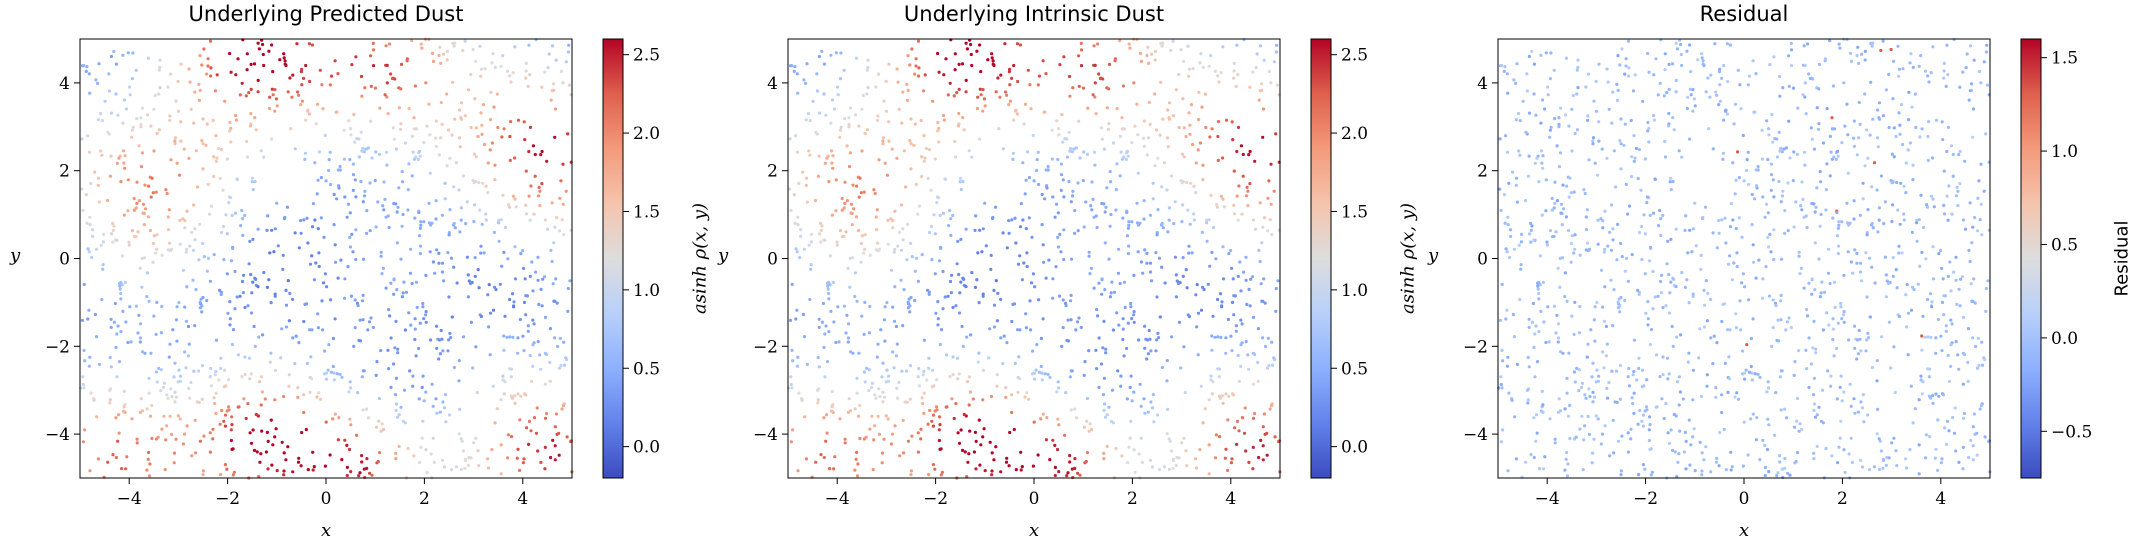 The height and width of the screenshot is (550, 2135). What do you see at coordinates (1744, 499) in the screenshot?
I see `x-tick-label: 0` at bounding box center [1744, 499].